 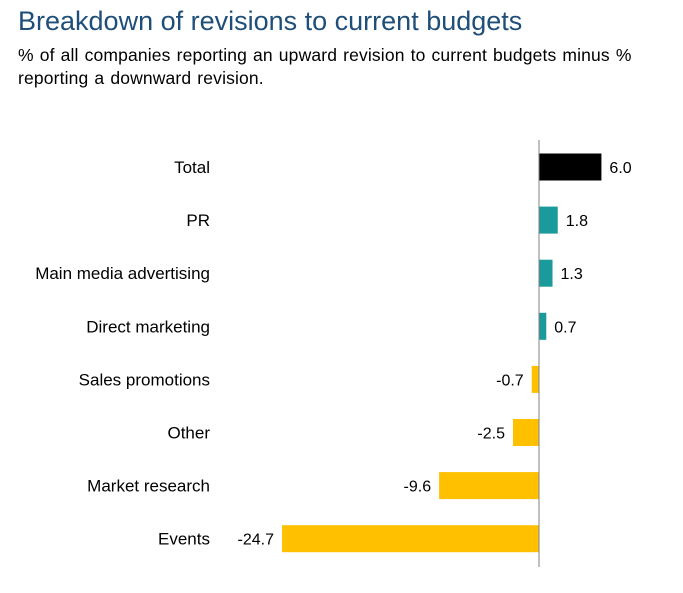 I want to click on bar-direct-marketing, so click(x=543, y=326).